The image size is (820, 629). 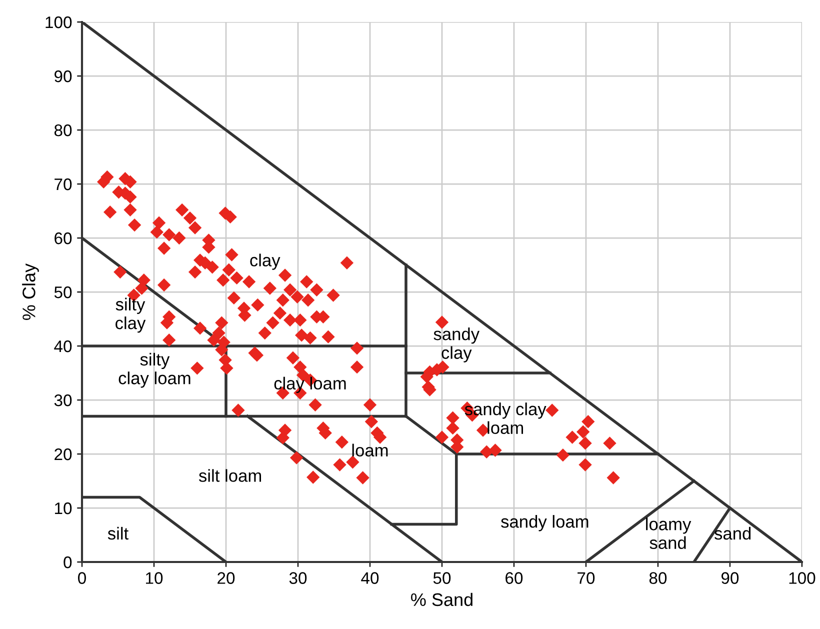 I want to click on annotation: loam, so click(x=370, y=450).